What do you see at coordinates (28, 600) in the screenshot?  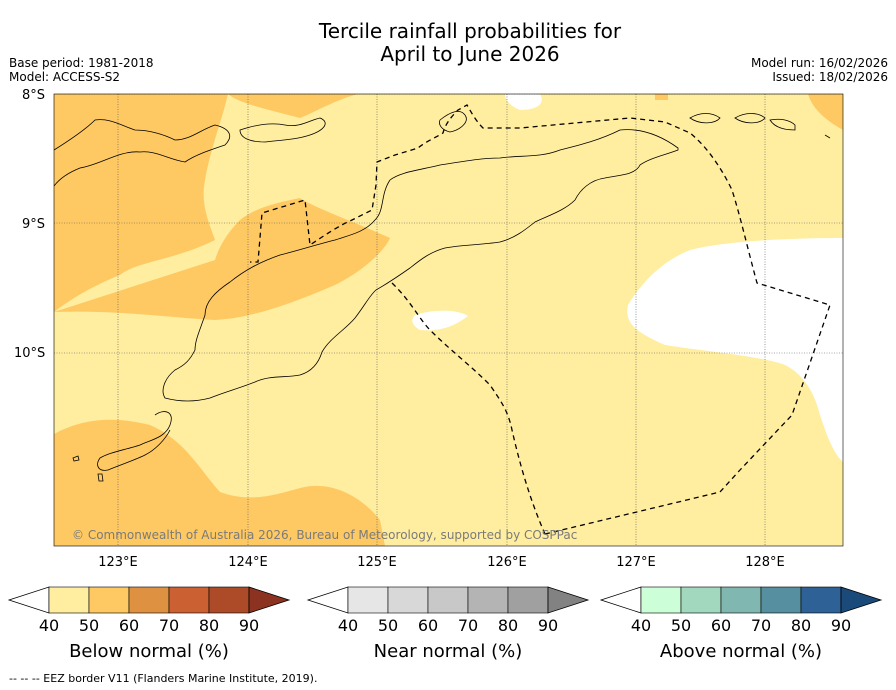 I see `below-colorbar-under-triangle` at bounding box center [28, 600].